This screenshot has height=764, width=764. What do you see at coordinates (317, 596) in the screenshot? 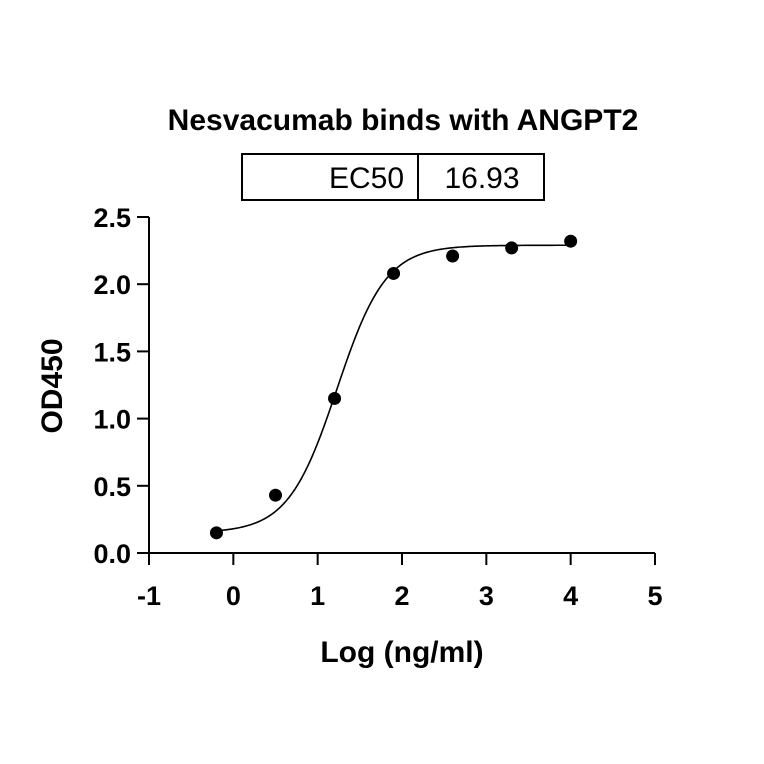
I see `x-tick-label: 1` at bounding box center [317, 596].